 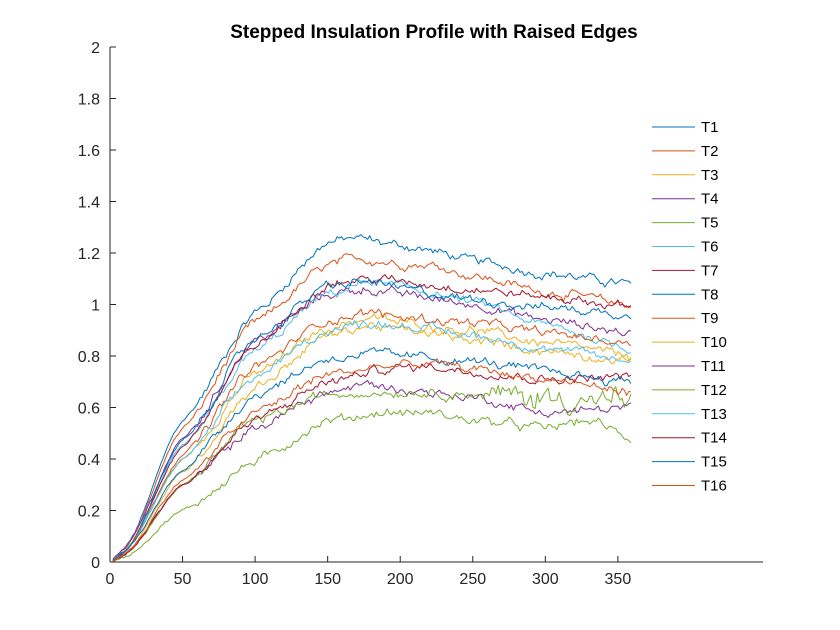 I want to click on legend-label-t15: T15, so click(x=714, y=462).